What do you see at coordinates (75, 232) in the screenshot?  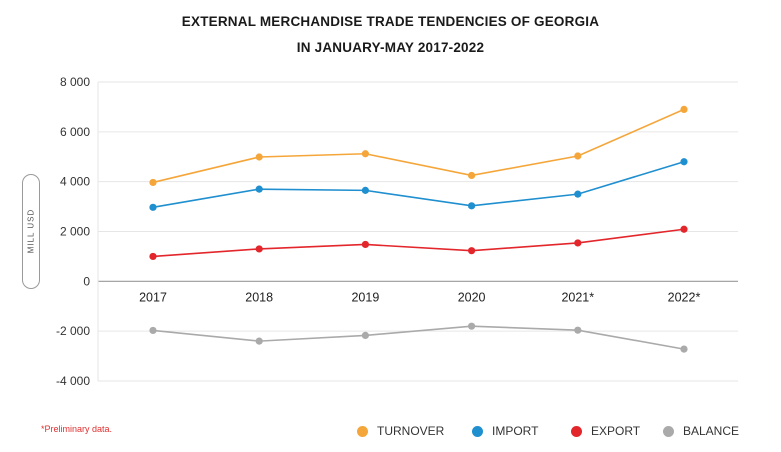 I see `y-tick-label: 2 000` at bounding box center [75, 232].